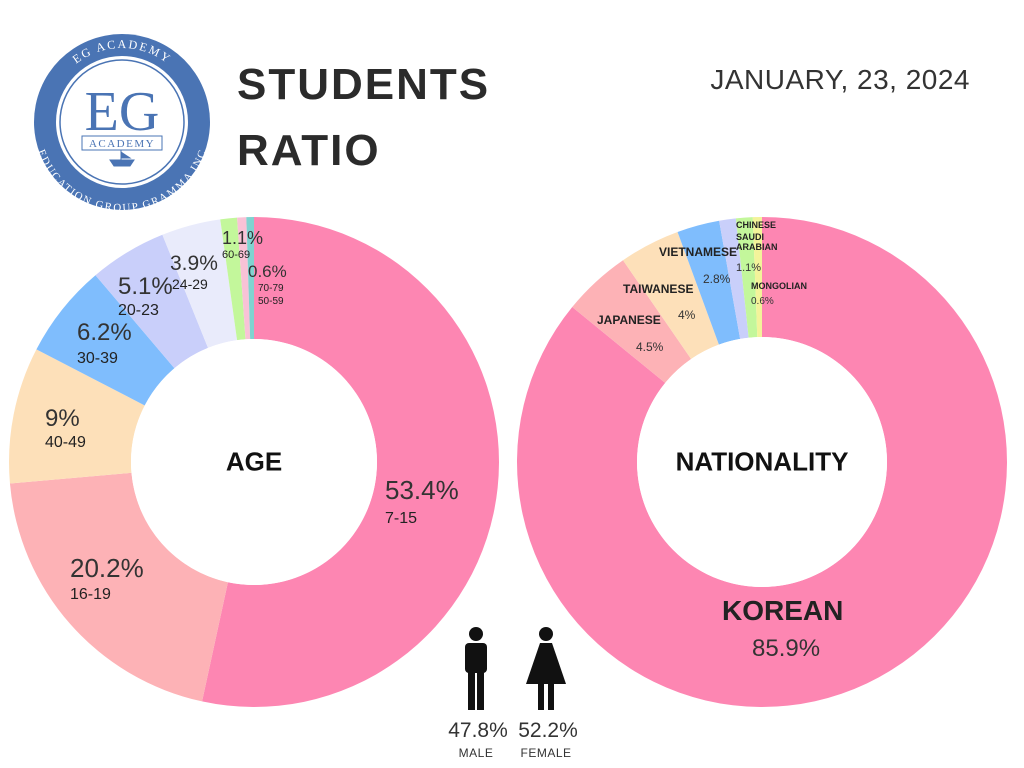 This screenshot has width=1024, height=768. I want to click on slice-category-label: CHINESE, so click(756, 225).